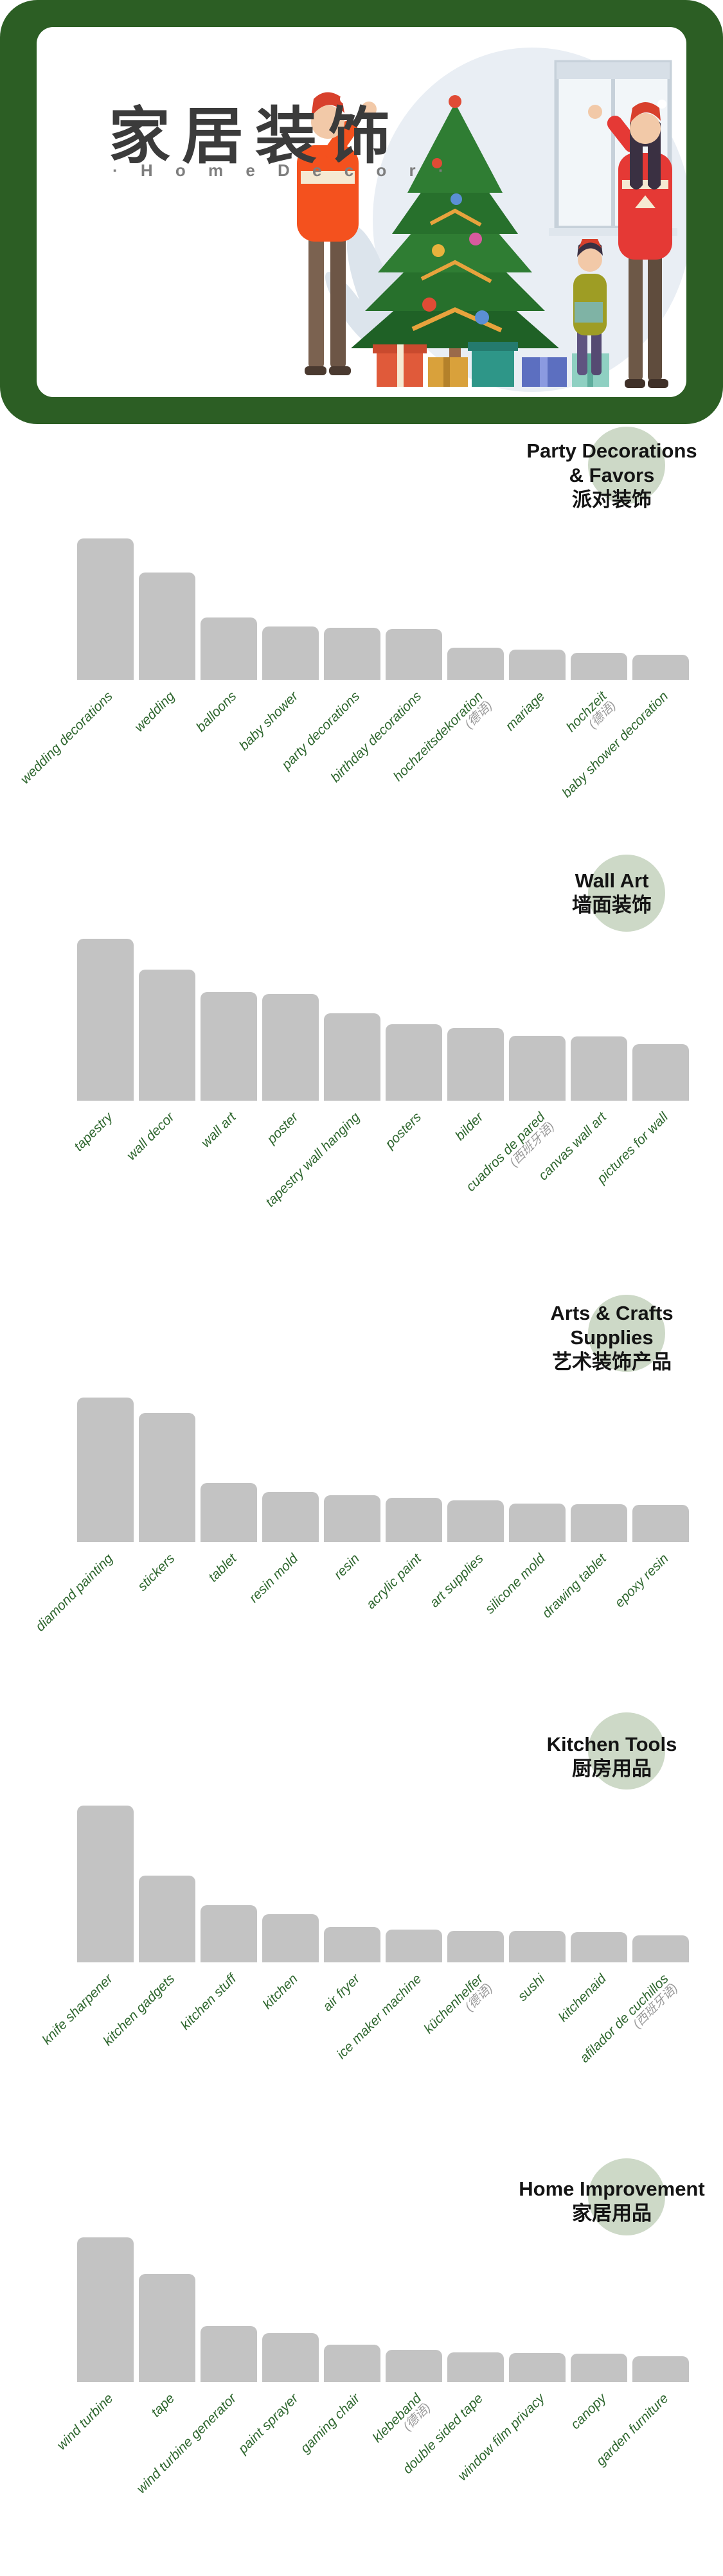  I want to click on x-label-term: tablet, so click(222, 1568).